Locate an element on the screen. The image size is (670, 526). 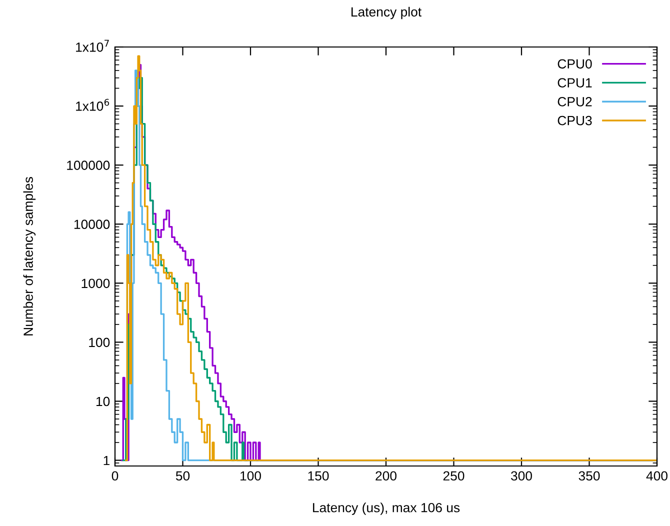
y-tick-label: 100000 is located at coordinates (88, 165).